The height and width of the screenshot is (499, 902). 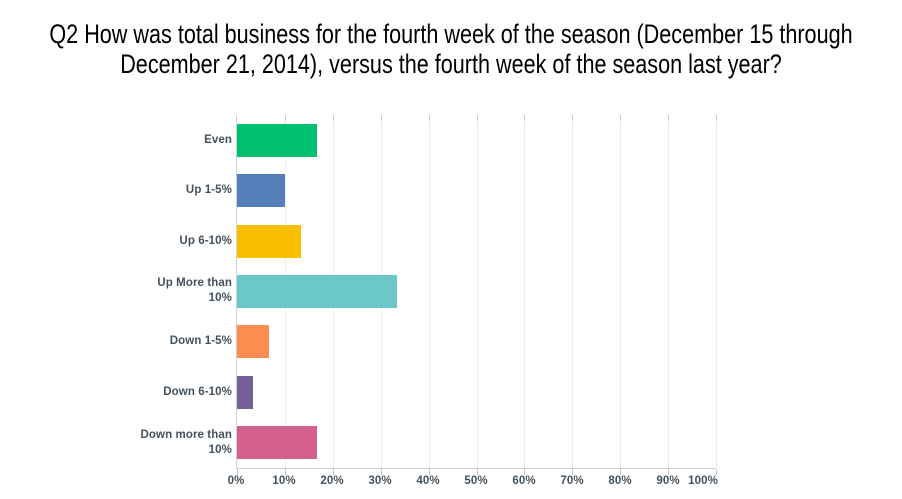 I want to click on x-tick-label-50pct: 50%, so click(x=476, y=481).